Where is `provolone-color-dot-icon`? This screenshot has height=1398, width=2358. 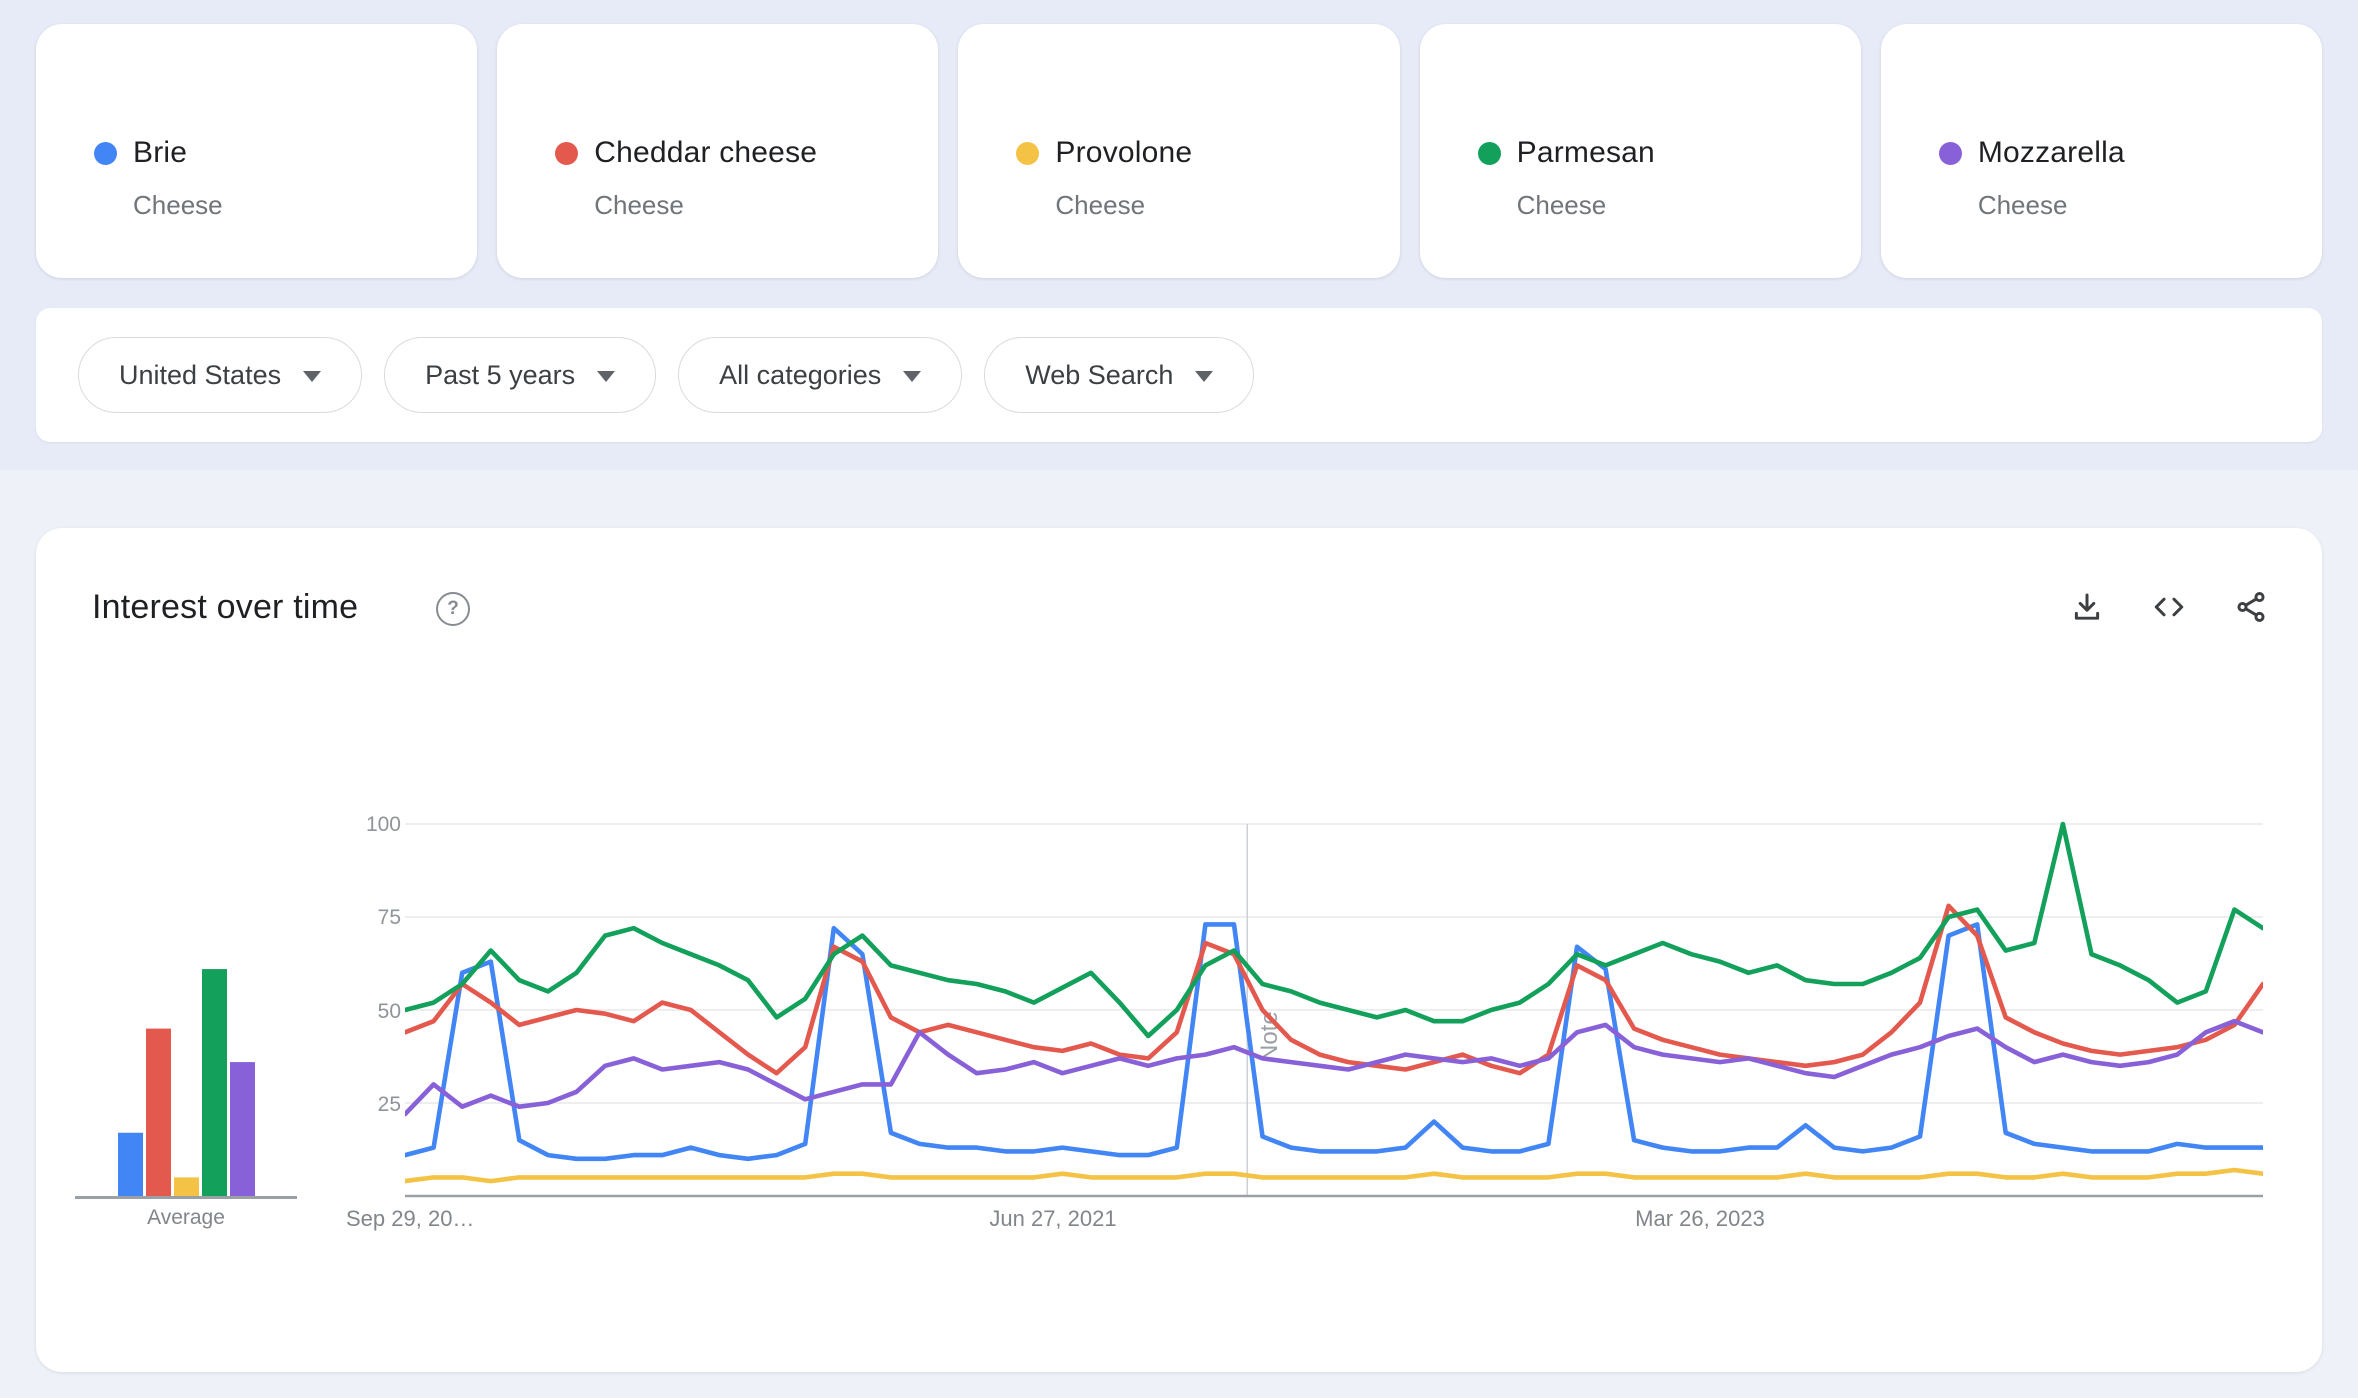 provolone-color-dot-icon is located at coordinates (1028, 153).